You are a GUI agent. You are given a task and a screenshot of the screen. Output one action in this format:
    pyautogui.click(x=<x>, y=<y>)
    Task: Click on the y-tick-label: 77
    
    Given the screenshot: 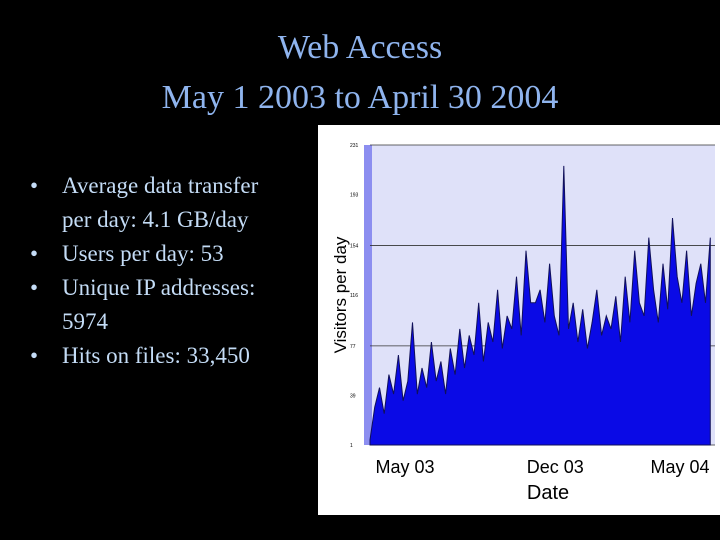 What is the action you would take?
    pyautogui.click(x=353, y=347)
    